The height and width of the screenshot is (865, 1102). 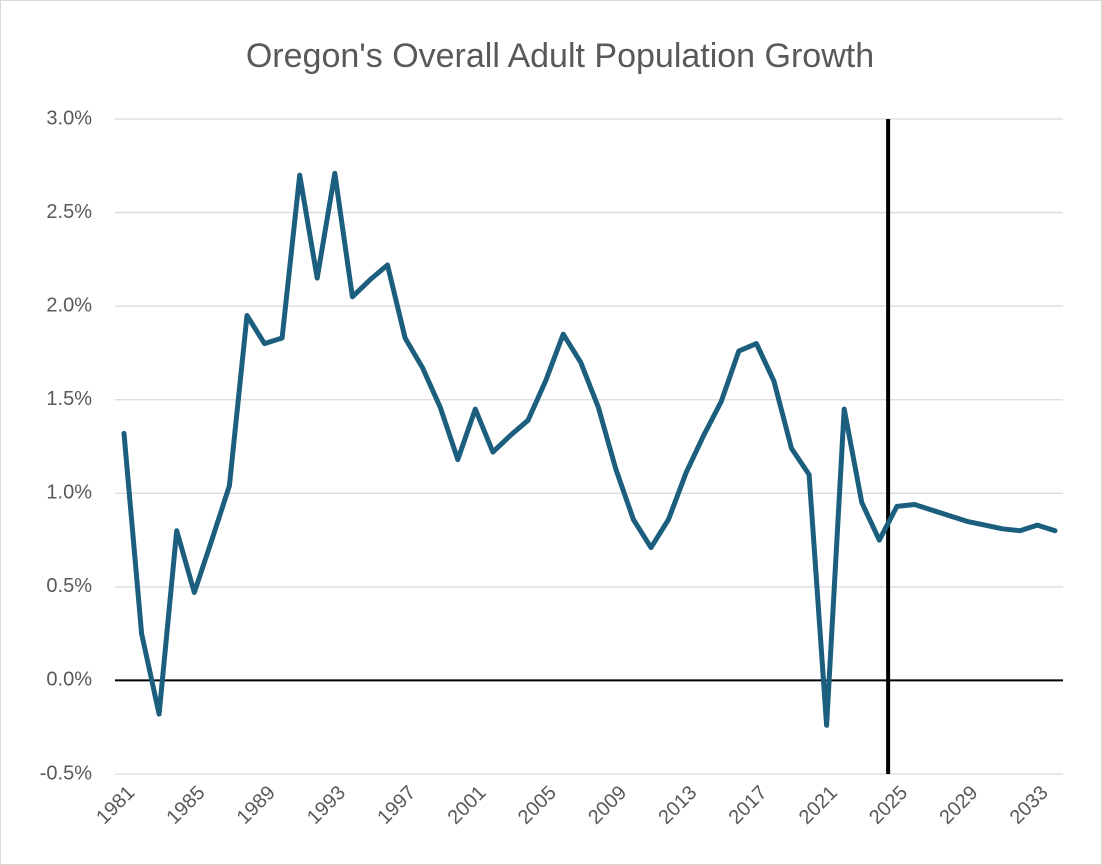 I want to click on y-tick-label: 2.5%, so click(x=69, y=212).